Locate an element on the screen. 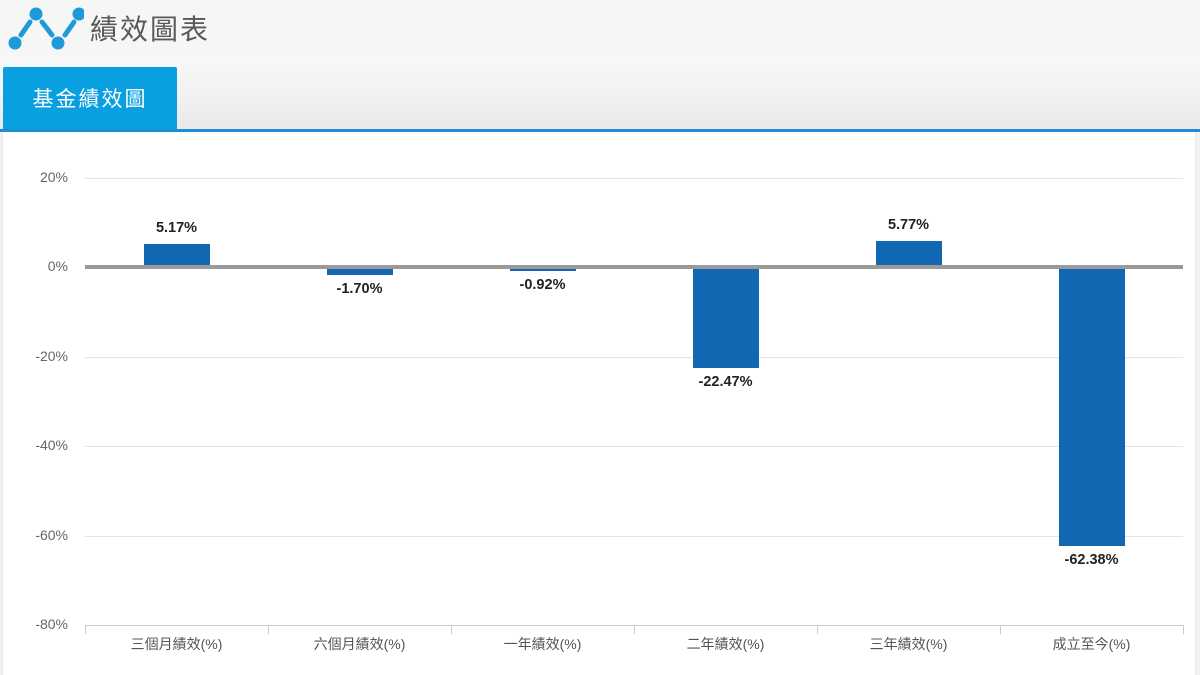 The width and height of the screenshot is (1200, 675). zero-baseline is located at coordinates (634, 267).